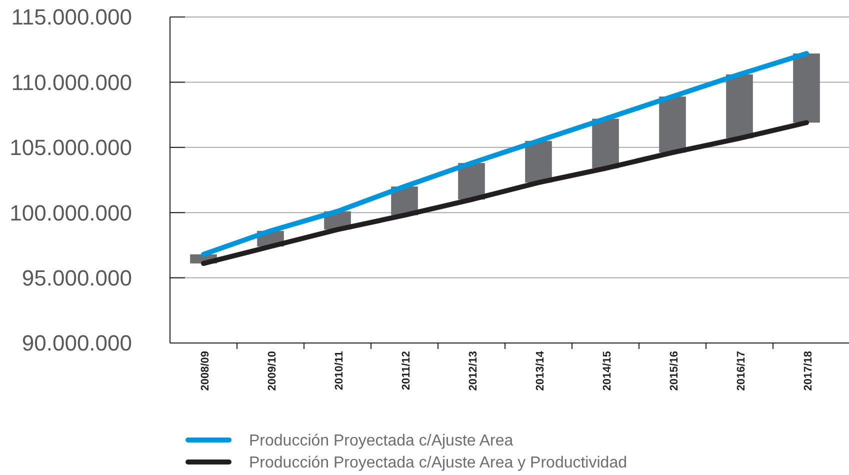 This screenshot has height=475, width=849. I want to click on y-tick-label: 110.000.000, so click(71, 82).